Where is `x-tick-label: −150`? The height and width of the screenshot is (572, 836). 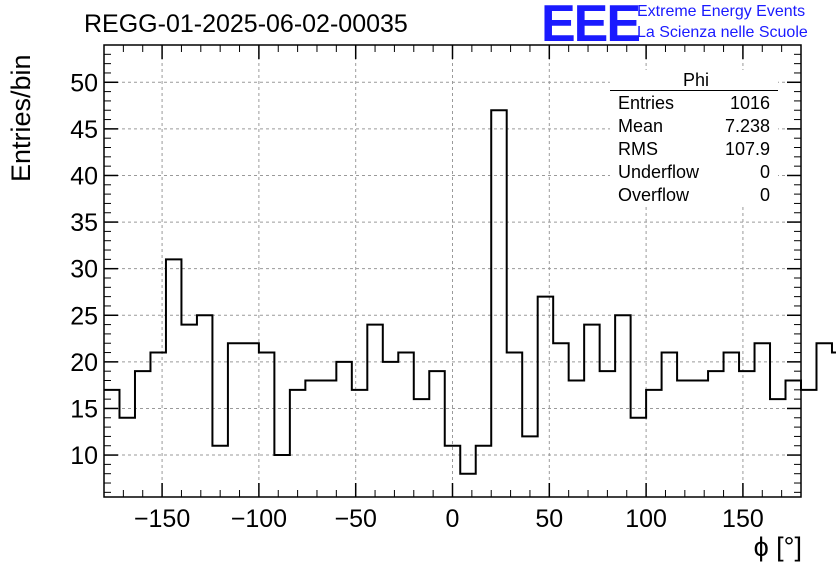
x-tick-label: −150 is located at coordinates (162, 519).